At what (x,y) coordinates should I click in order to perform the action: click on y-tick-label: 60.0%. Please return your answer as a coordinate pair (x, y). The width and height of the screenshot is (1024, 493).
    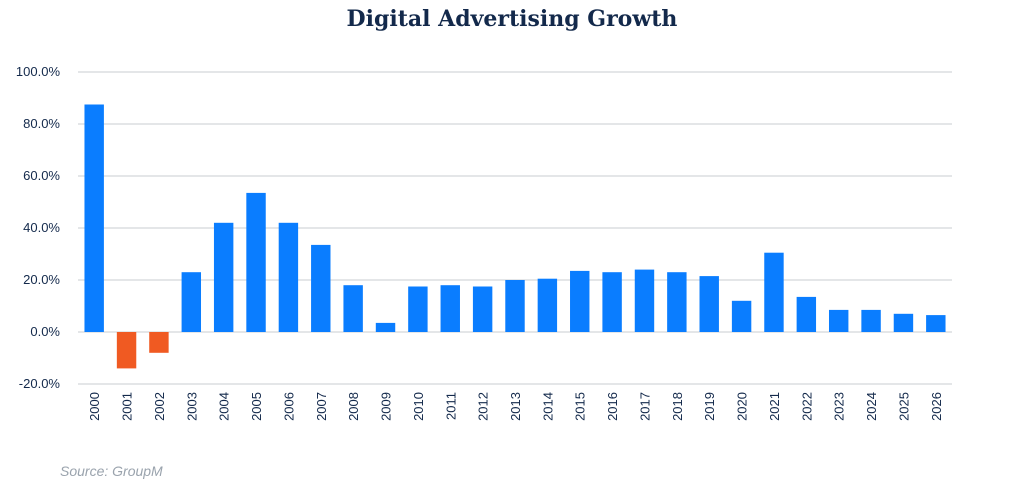
    Looking at the image, I should click on (41, 175).